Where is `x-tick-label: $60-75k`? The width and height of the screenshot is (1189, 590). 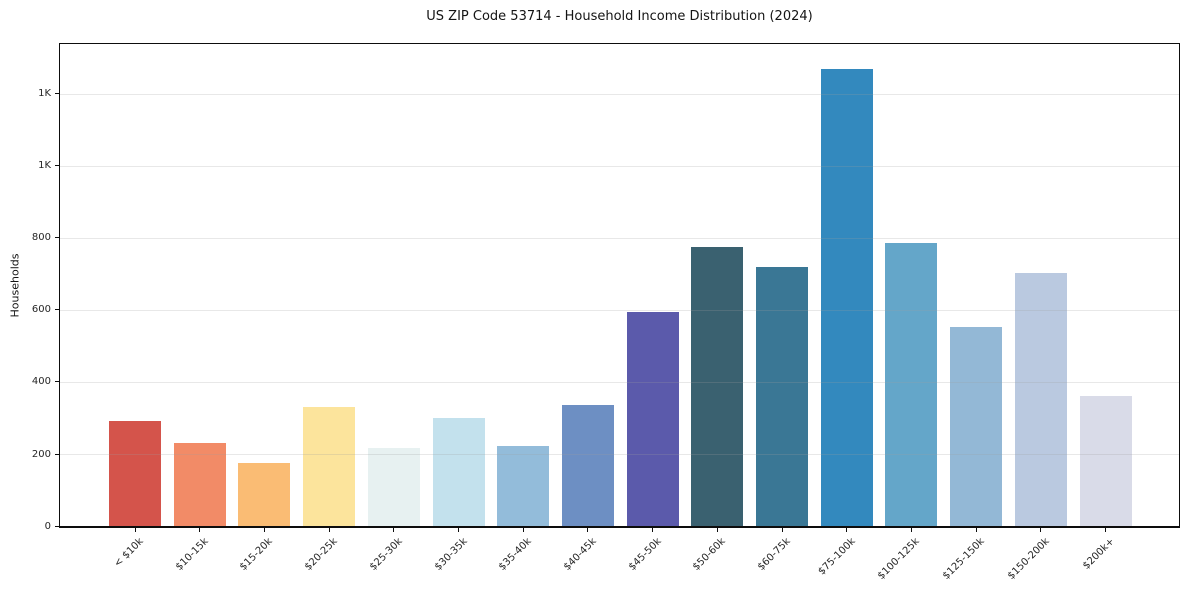 x-tick-label: $60-75k is located at coordinates (774, 554).